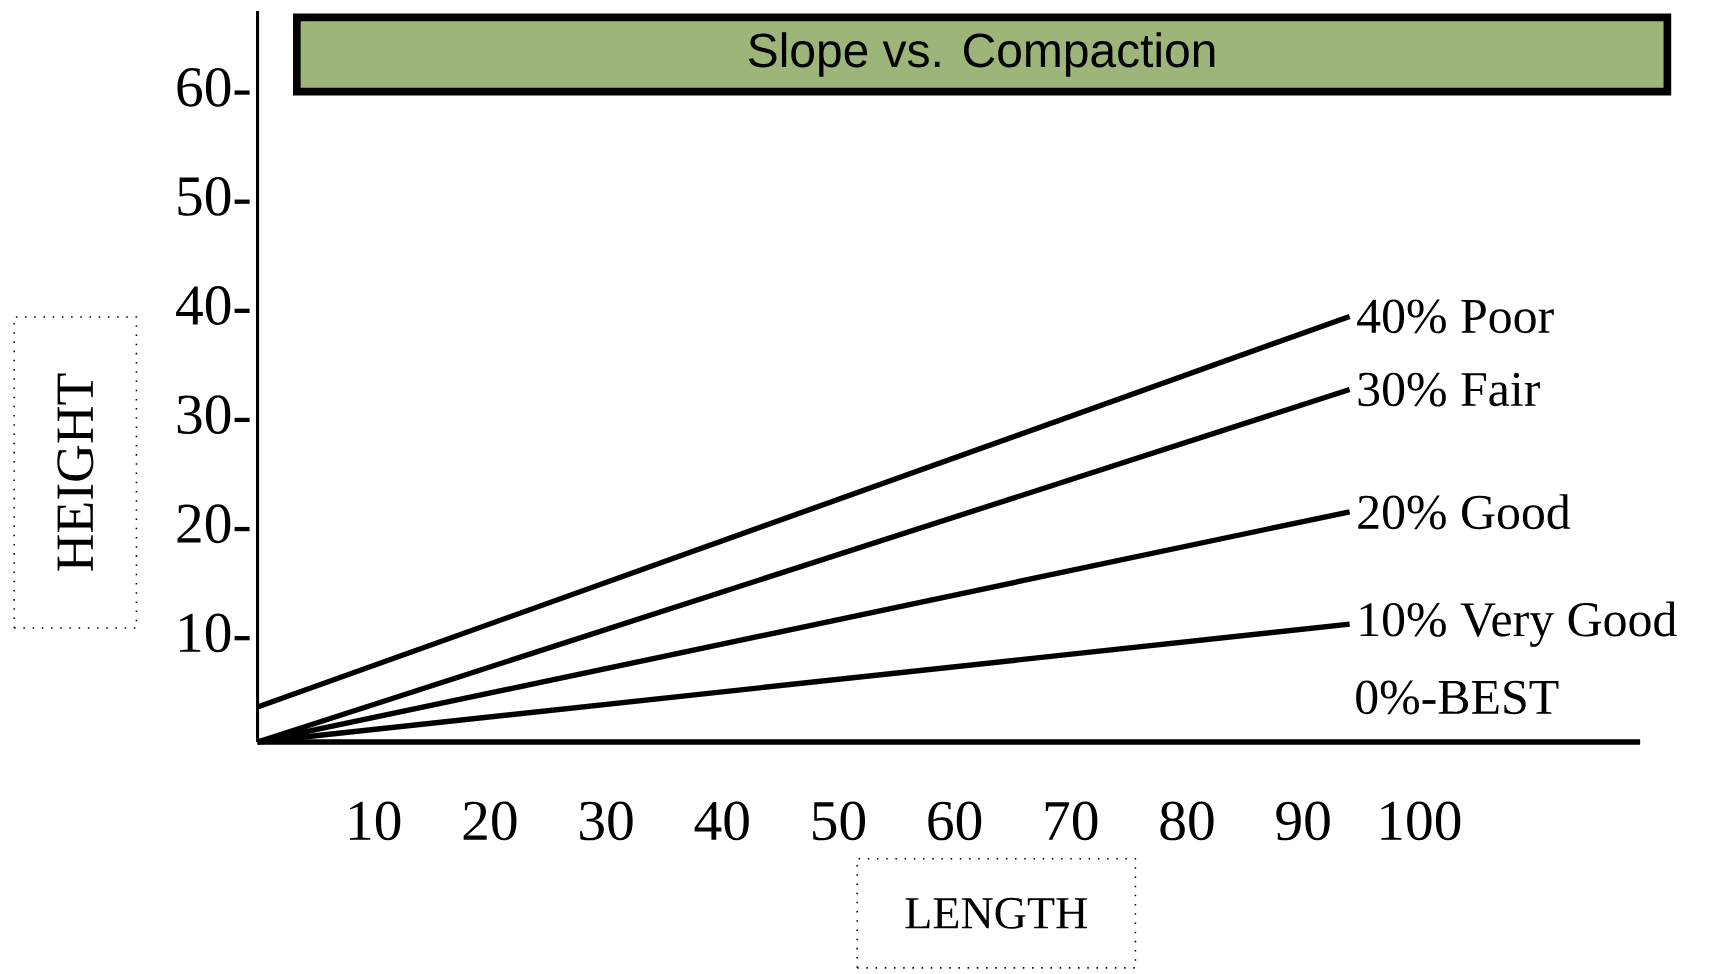  What do you see at coordinates (1187, 821) in the screenshot?
I see `x-tick-label: 80` at bounding box center [1187, 821].